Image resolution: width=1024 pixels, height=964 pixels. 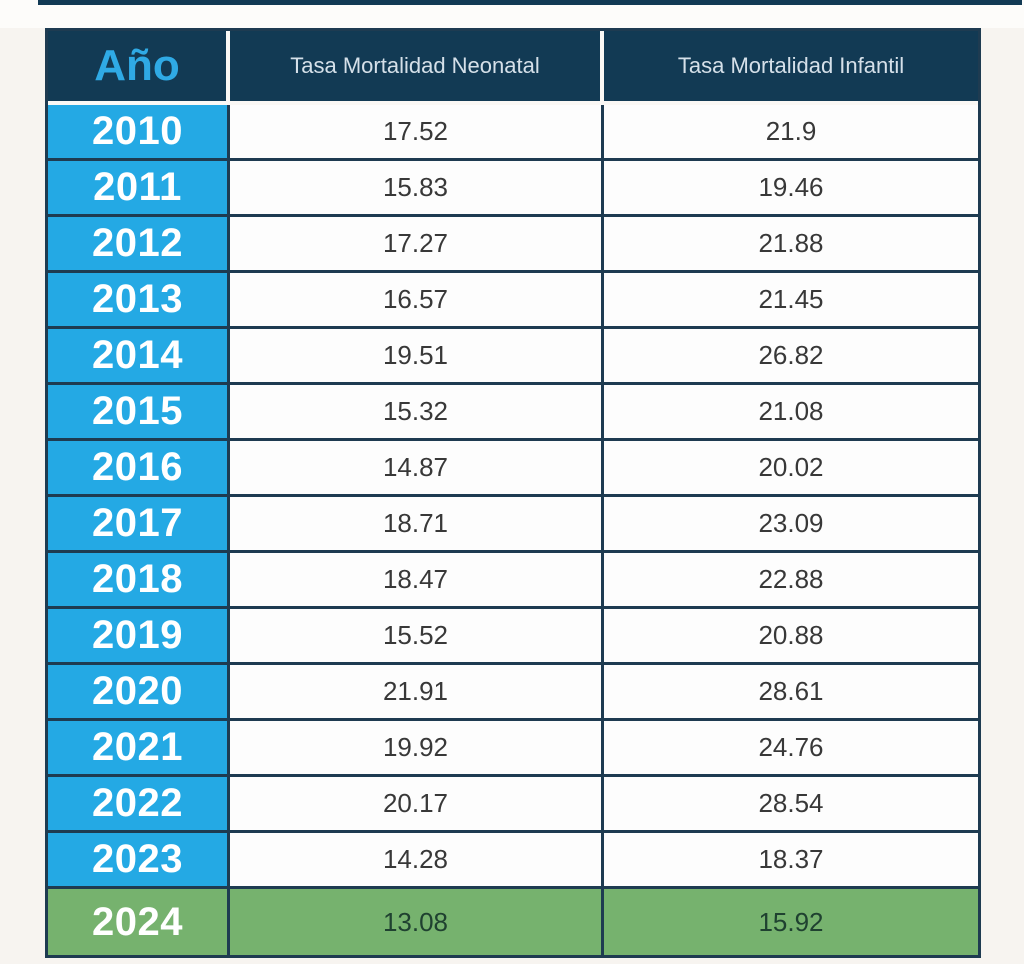 I want to click on table-row: 2011 15.83 19.46, so click(x=513, y=189).